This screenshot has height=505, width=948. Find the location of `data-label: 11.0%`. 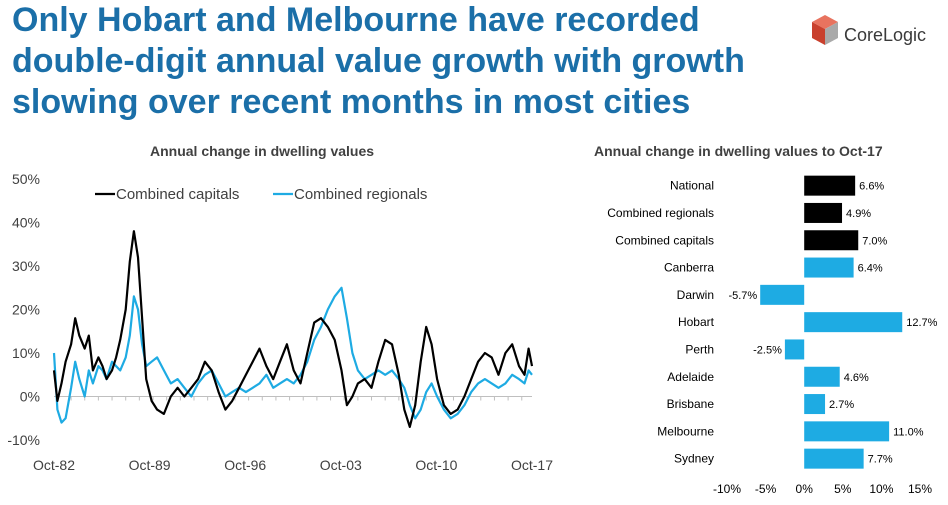

data-label: 11.0% is located at coordinates (908, 432).